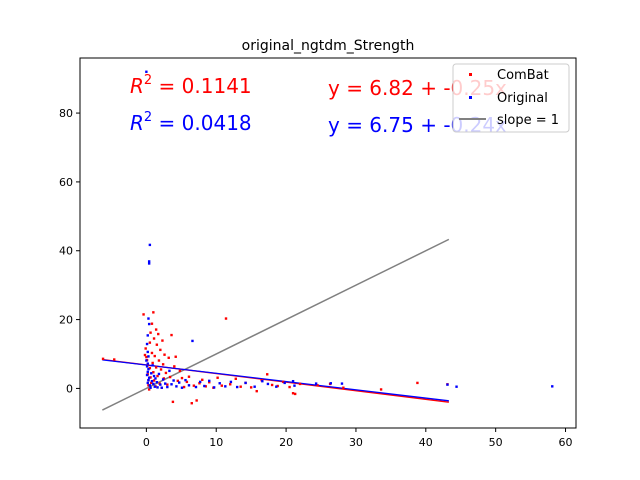  Describe the element at coordinates (275, 380) in the screenshot. I see `original-fit-line` at that location.